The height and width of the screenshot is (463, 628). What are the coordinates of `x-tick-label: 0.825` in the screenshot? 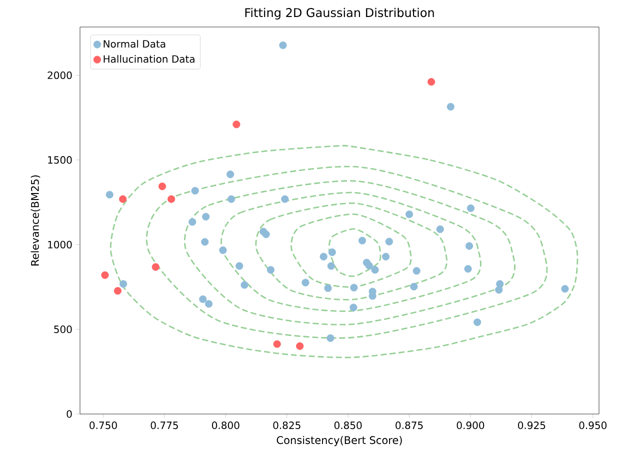 It's located at (286, 426).